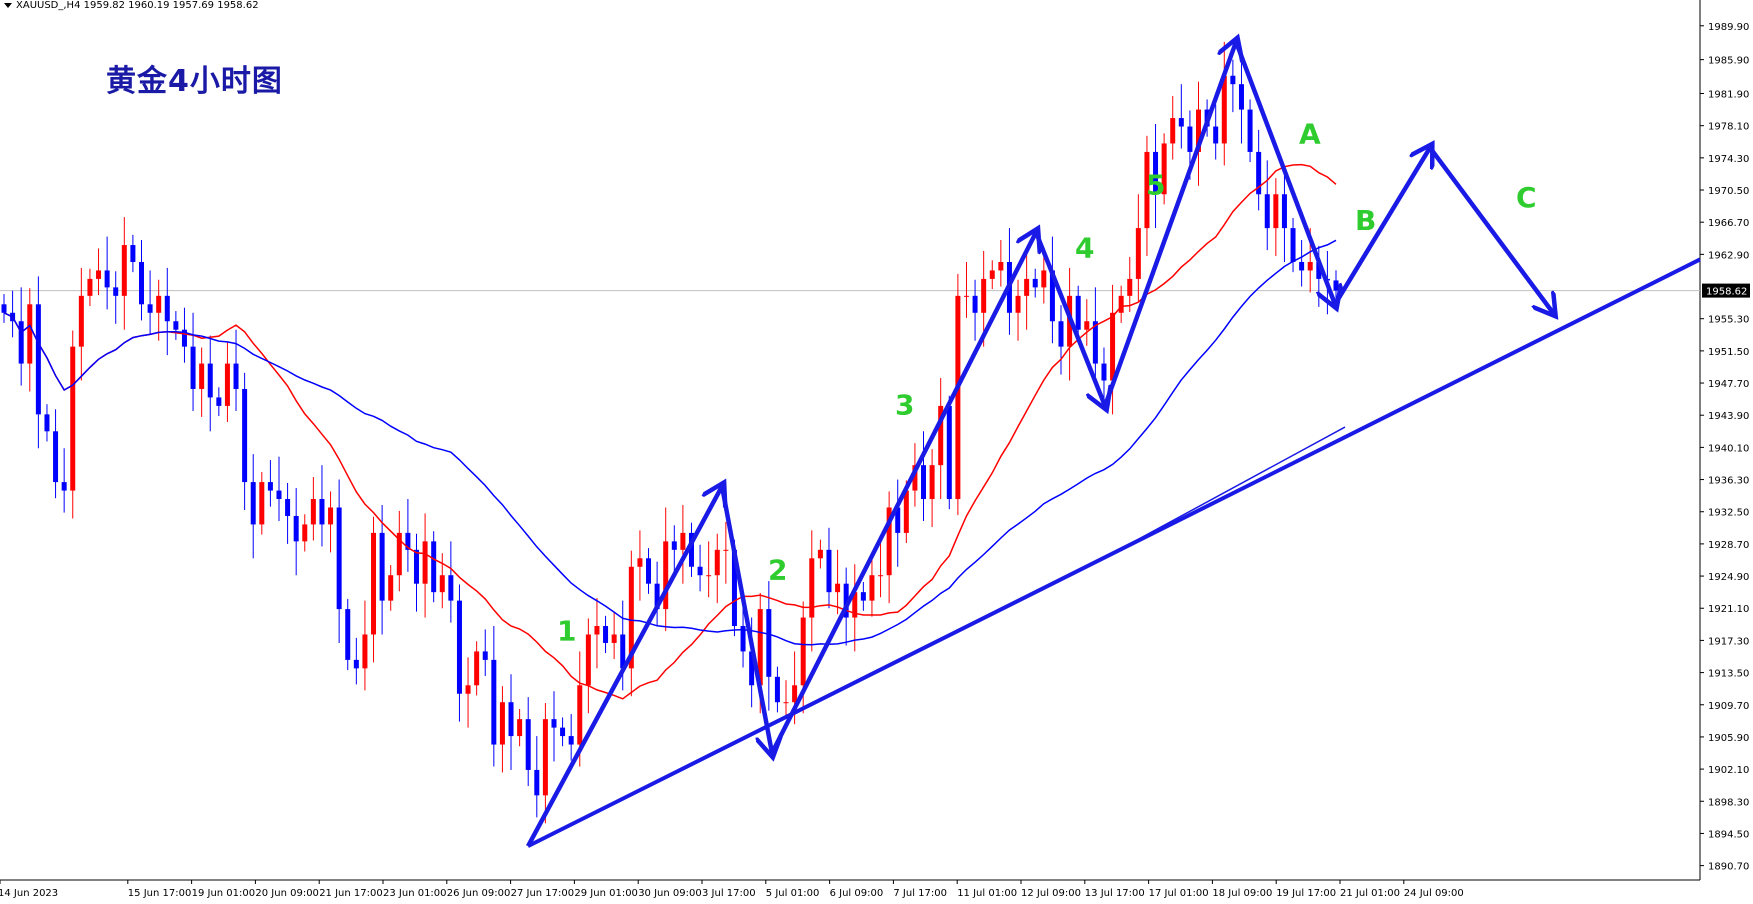 The height and width of the screenshot is (904, 1753). Describe the element at coordinates (1728, 255) in the screenshot. I see `y-tick-label: 1962.90` at that location.